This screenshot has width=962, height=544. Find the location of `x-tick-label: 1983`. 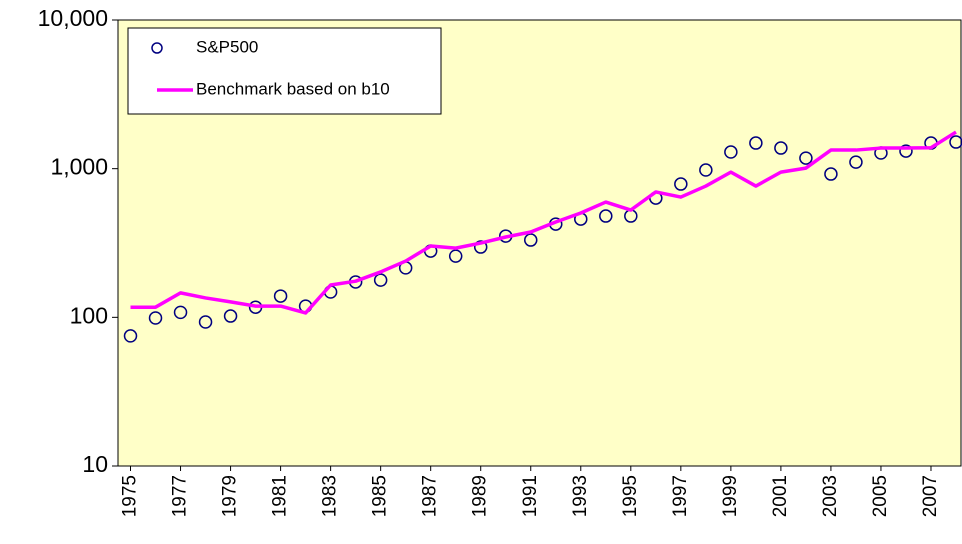

x-tick-label: 1983 is located at coordinates (330, 496).